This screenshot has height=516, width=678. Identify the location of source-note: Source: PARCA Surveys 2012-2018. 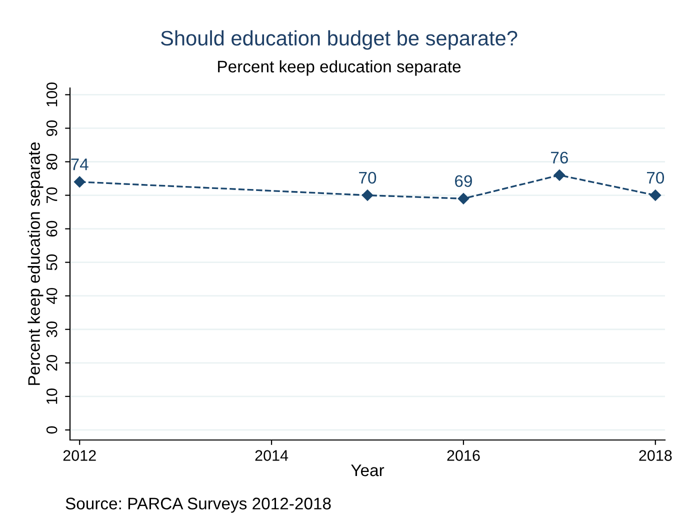
(198, 505).